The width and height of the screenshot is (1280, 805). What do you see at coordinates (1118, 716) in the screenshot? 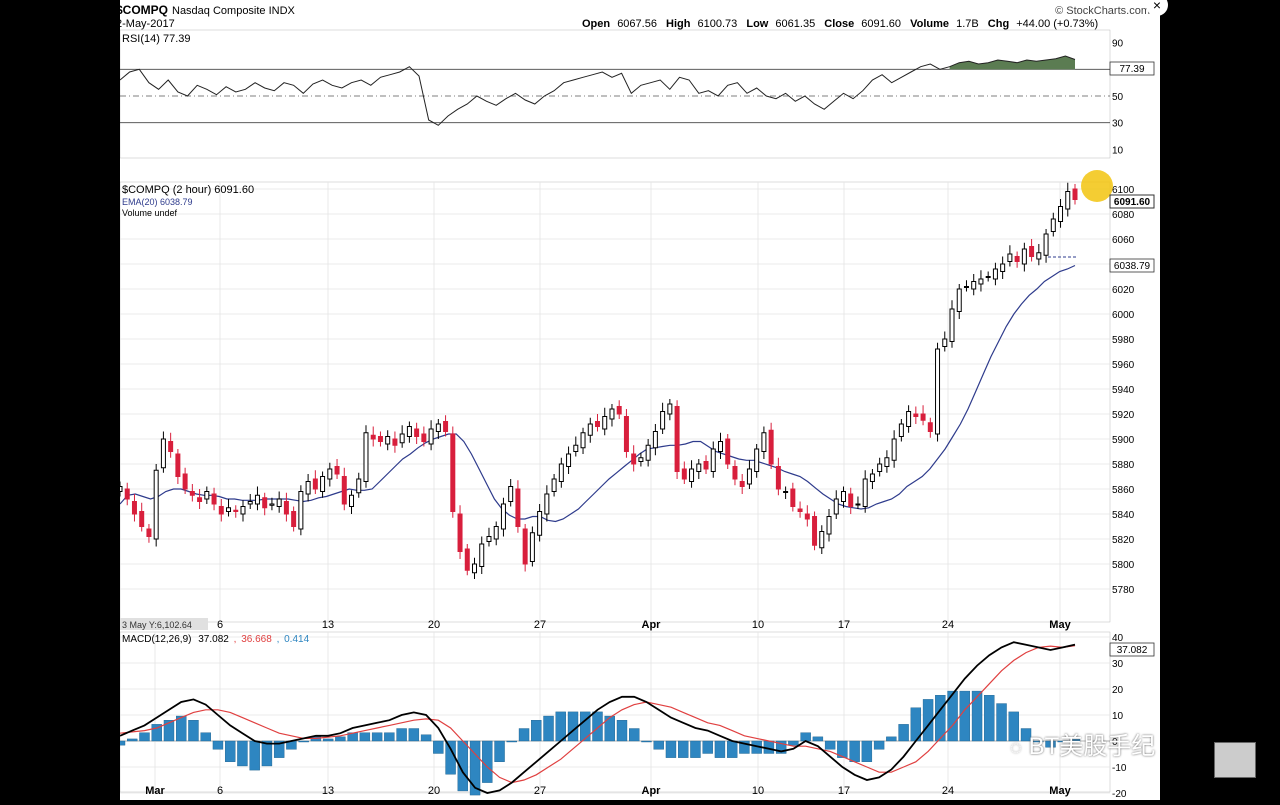
I see `macd-tick-label: 10` at bounding box center [1118, 716].